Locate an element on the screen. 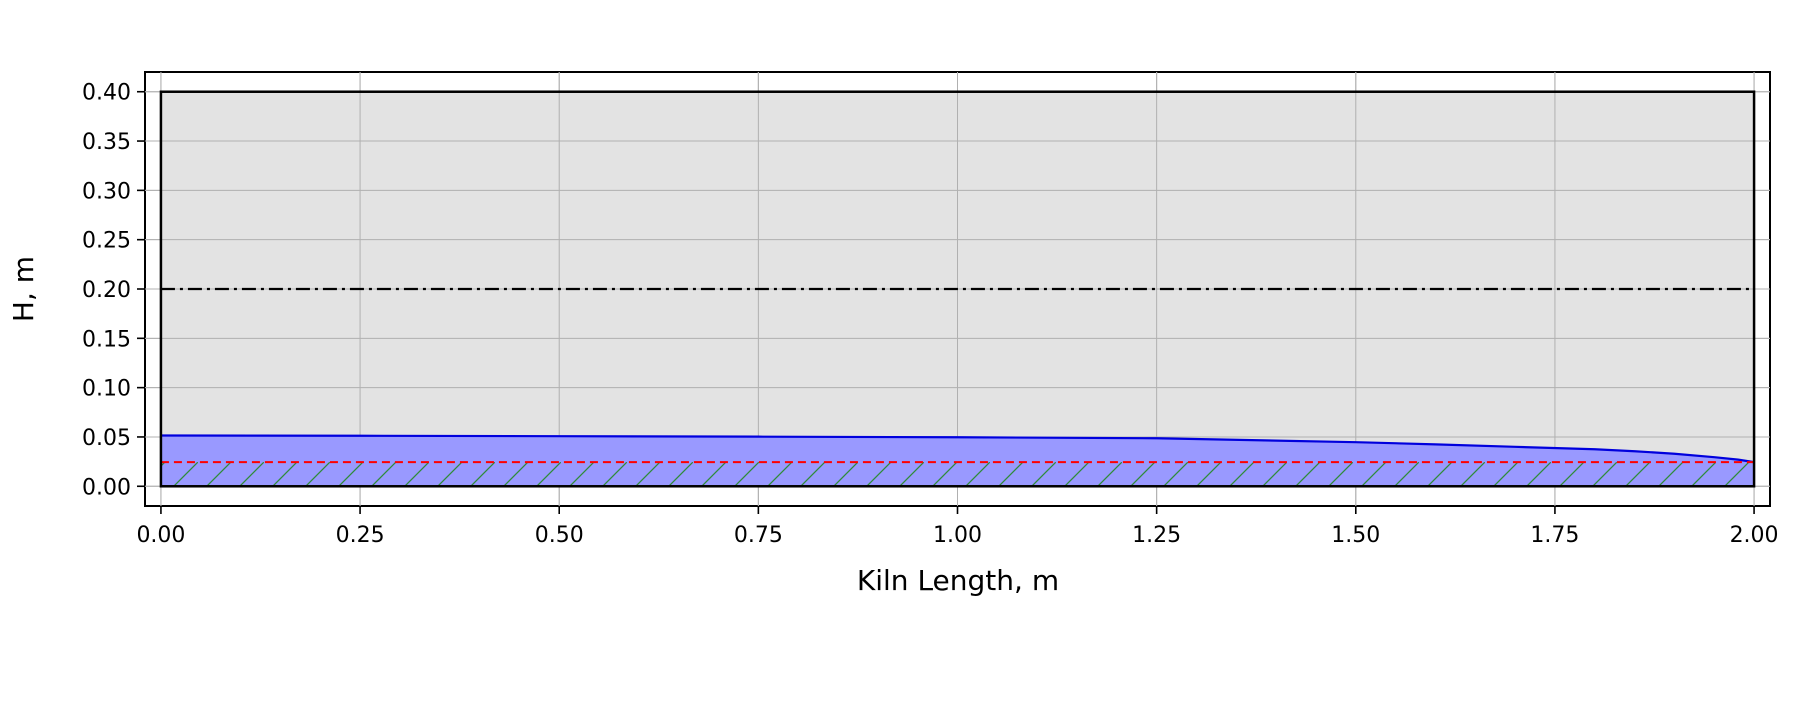 This screenshot has width=1800, height=720. y-tick-label: 0.30 is located at coordinates (106, 191).